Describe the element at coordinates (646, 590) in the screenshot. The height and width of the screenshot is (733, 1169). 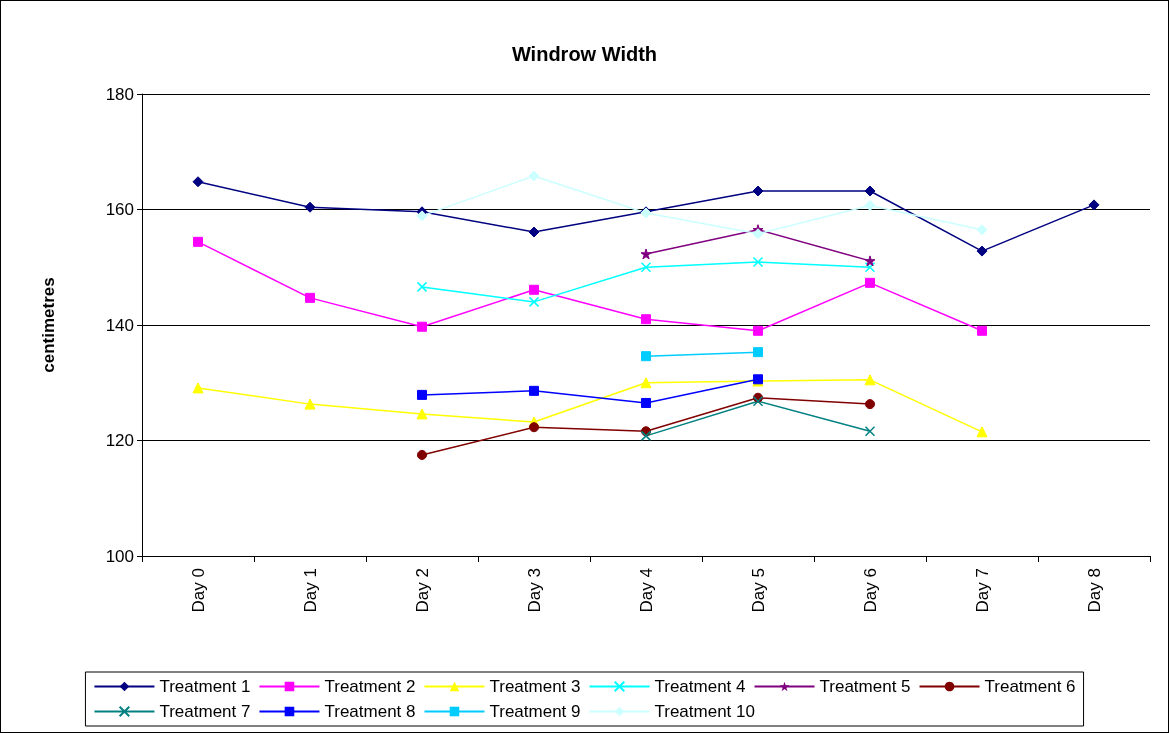
I see `x-tick-label: Day 4` at that location.